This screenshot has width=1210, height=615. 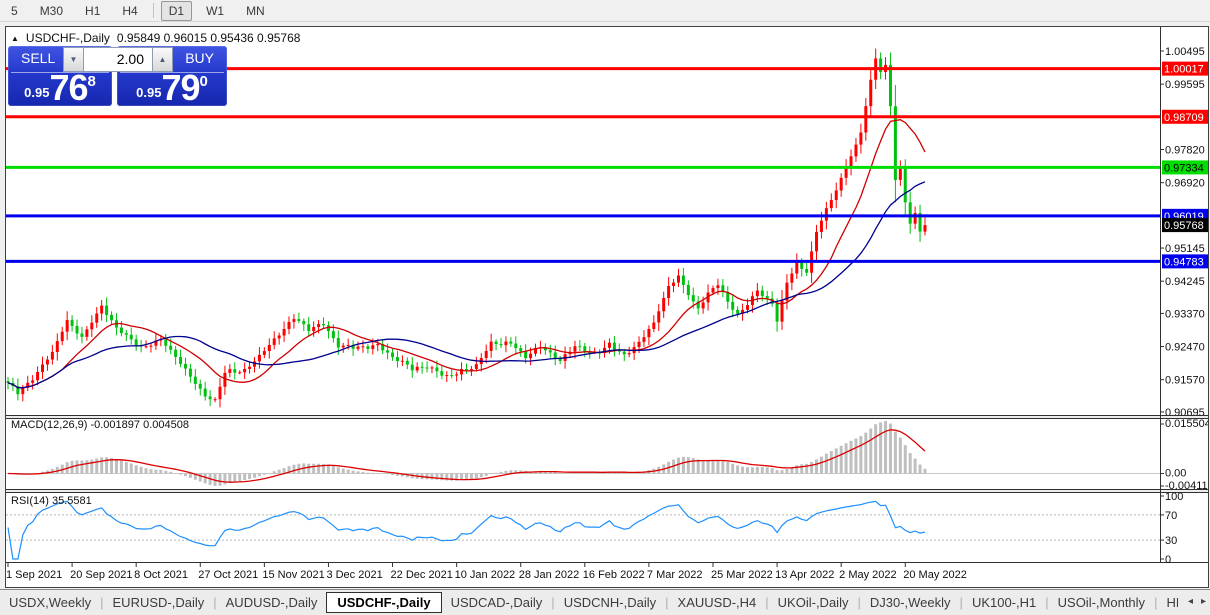 I want to click on svg-text: 0.00, so click(x=1175, y=474).